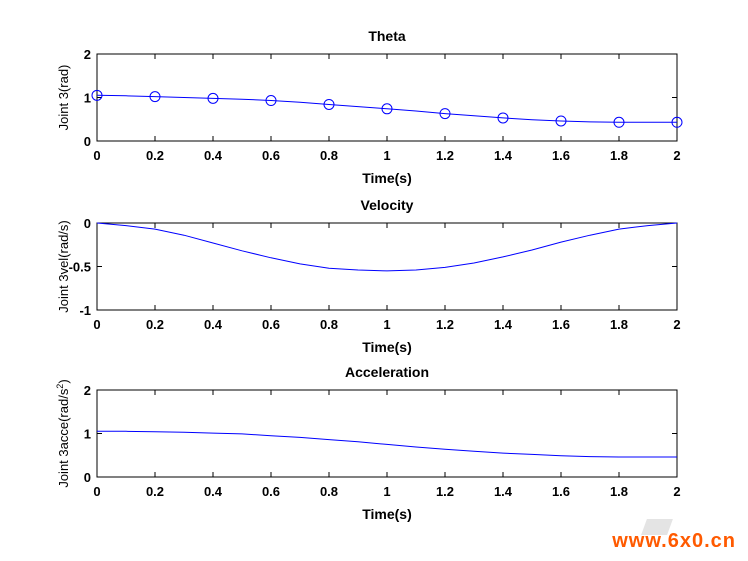 The width and height of the screenshot is (748, 561). I want to click on chart-2-xtick-label: 0.8, so click(329, 324).